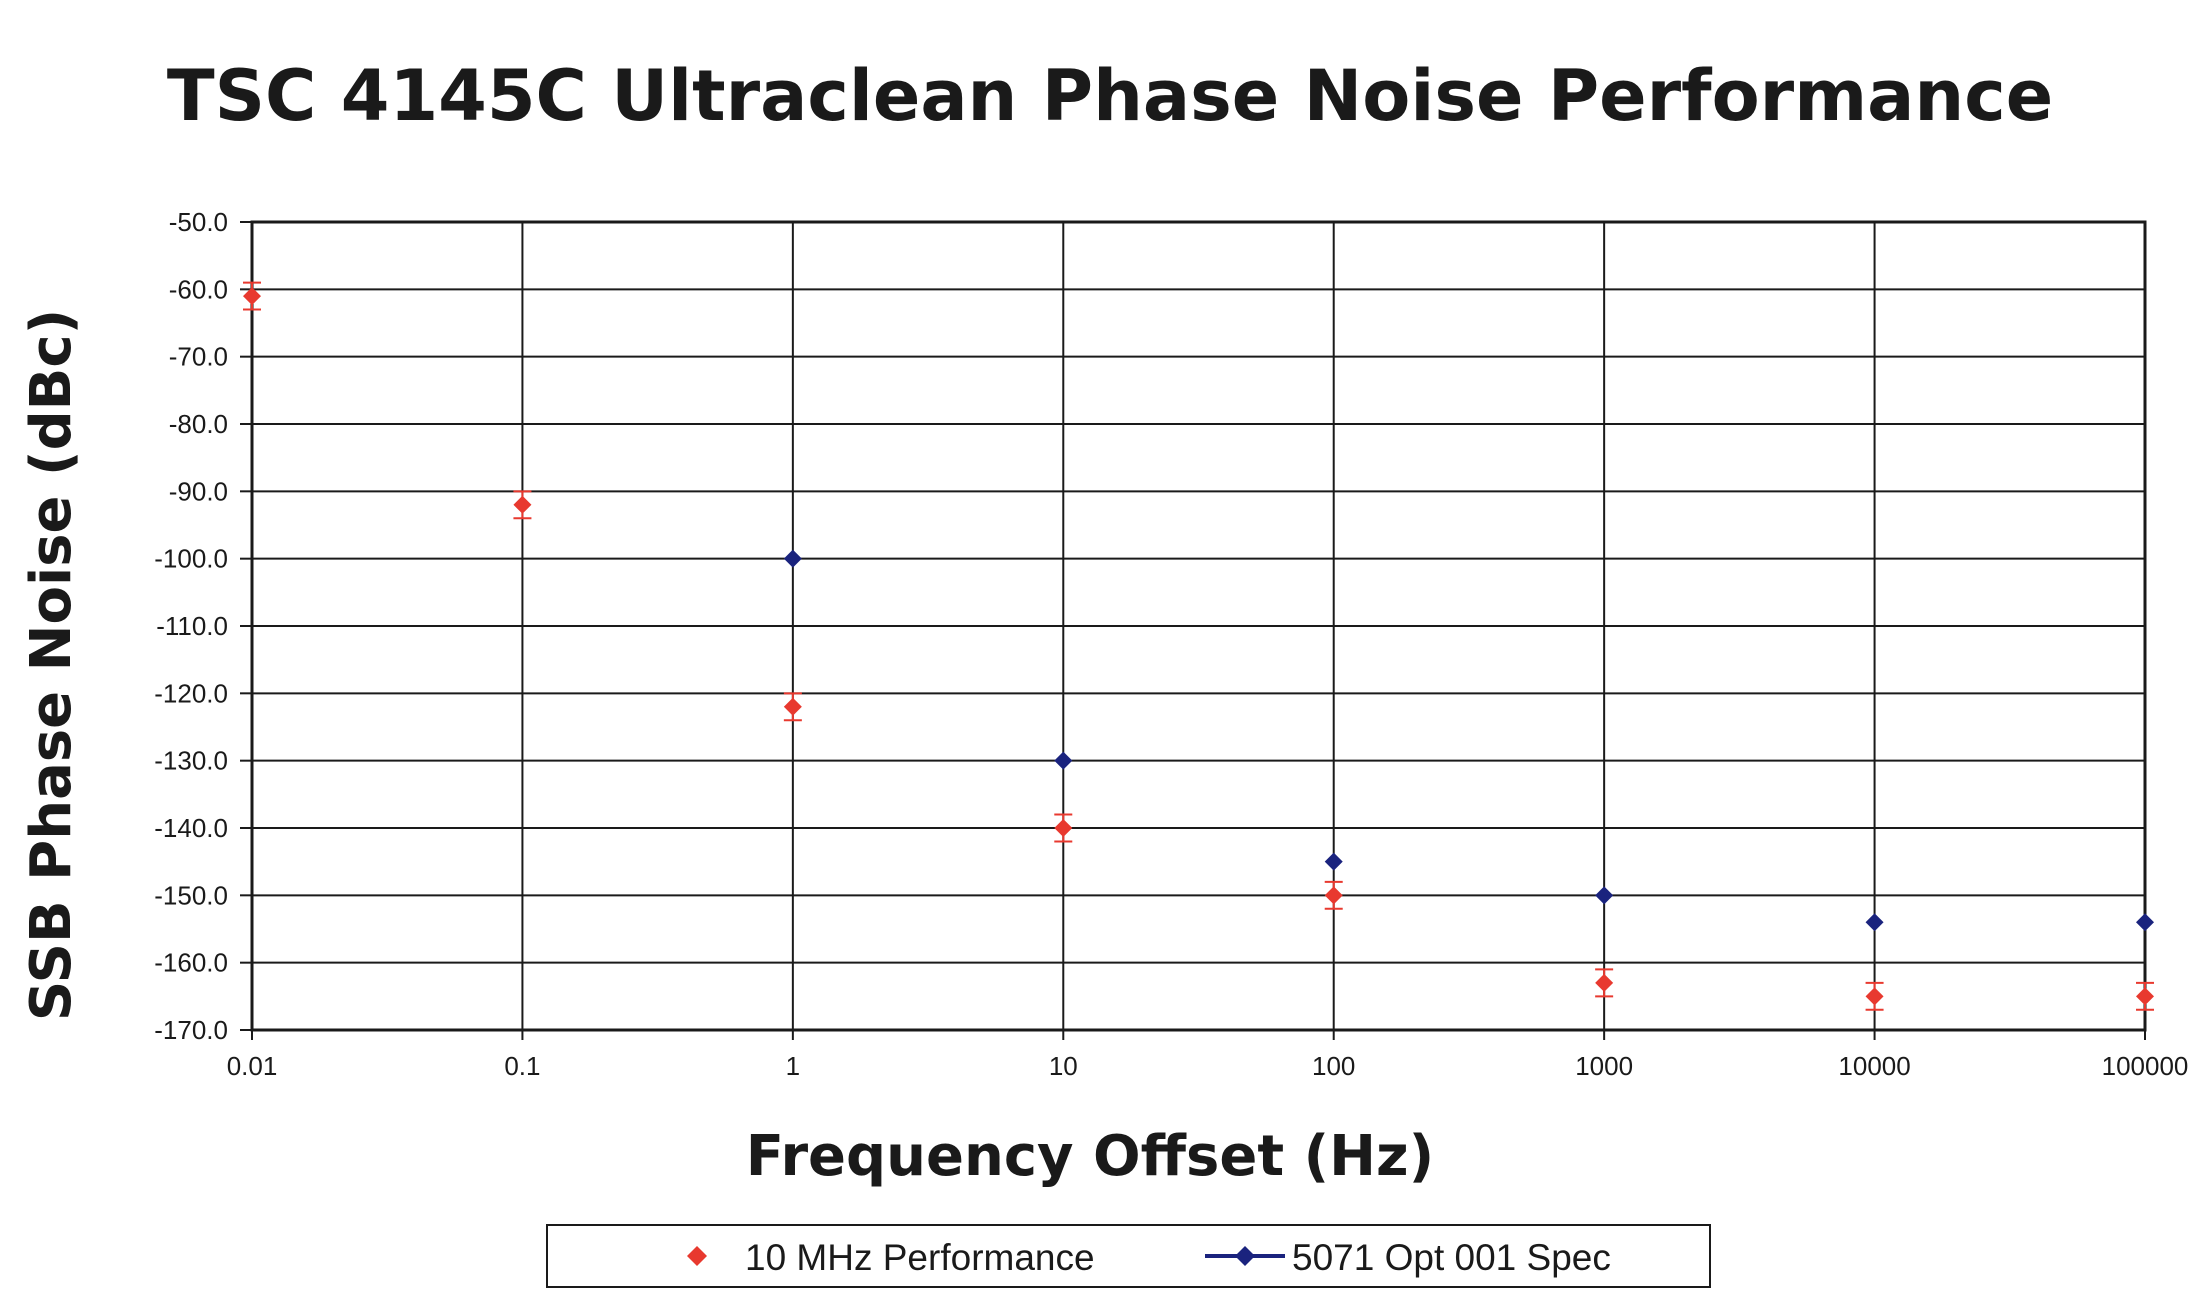 The height and width of the screenshot is (1294, 2204). Describe the element at coordinates (793, 1066) in the screenshot. I see `x-tick-label: 1` at that location.